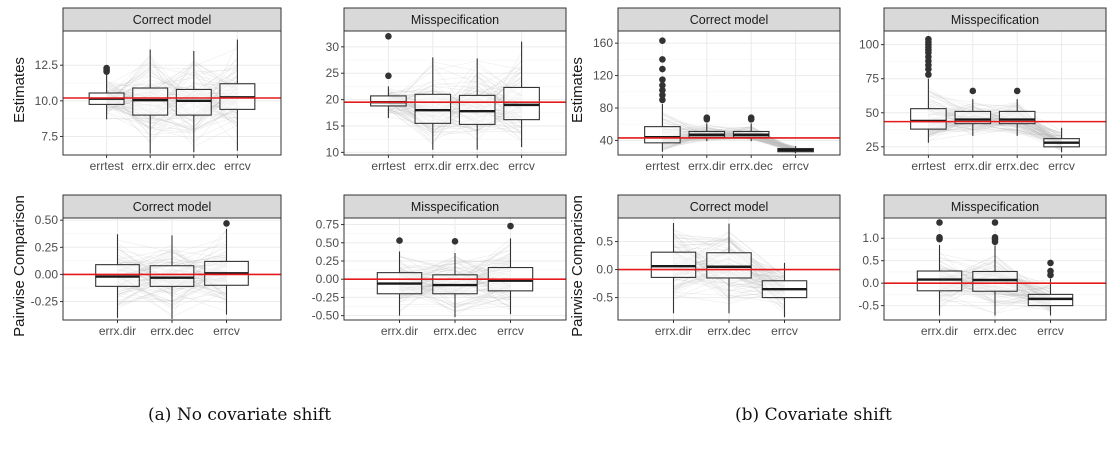  I want to click on y-tick-label: -0.25, so click(326, 297).